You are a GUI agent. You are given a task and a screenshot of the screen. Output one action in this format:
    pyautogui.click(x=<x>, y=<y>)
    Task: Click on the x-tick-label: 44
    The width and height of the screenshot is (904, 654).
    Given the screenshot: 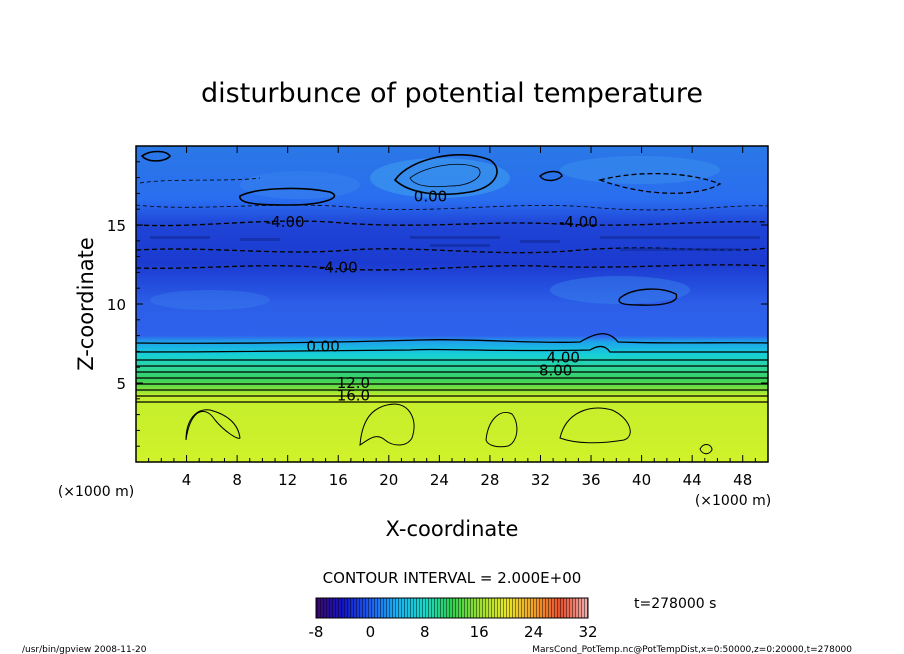 What is the action you would take?
    pyautogui.click(x=692, y=480)
    